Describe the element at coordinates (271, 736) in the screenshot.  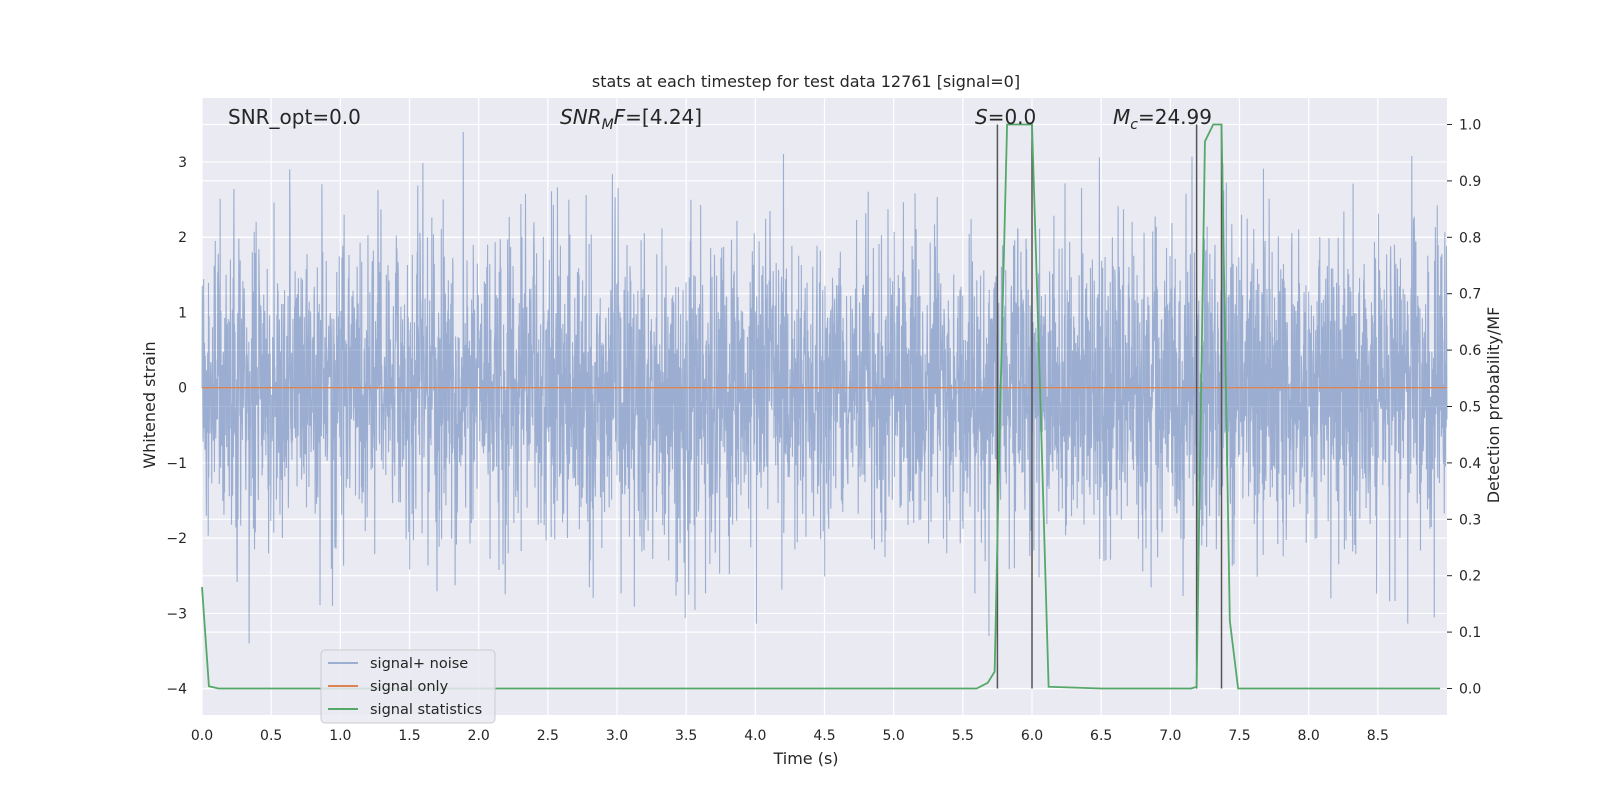
I see `x-tick-label: 0.5` at that location.